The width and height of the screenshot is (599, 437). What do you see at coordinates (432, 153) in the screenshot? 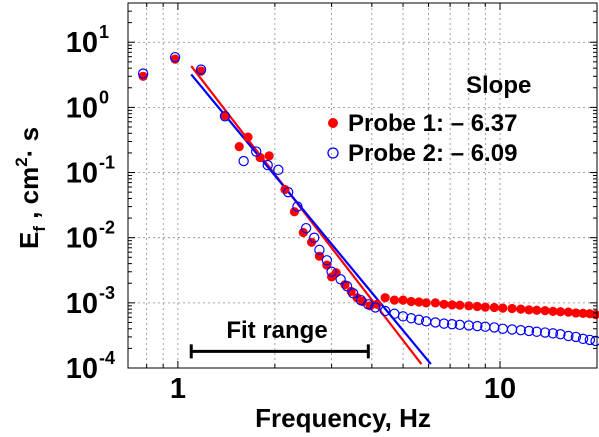
I see `legend-label-probe-2: Probe 2: – 6.09` at bounding box center [432, 153].